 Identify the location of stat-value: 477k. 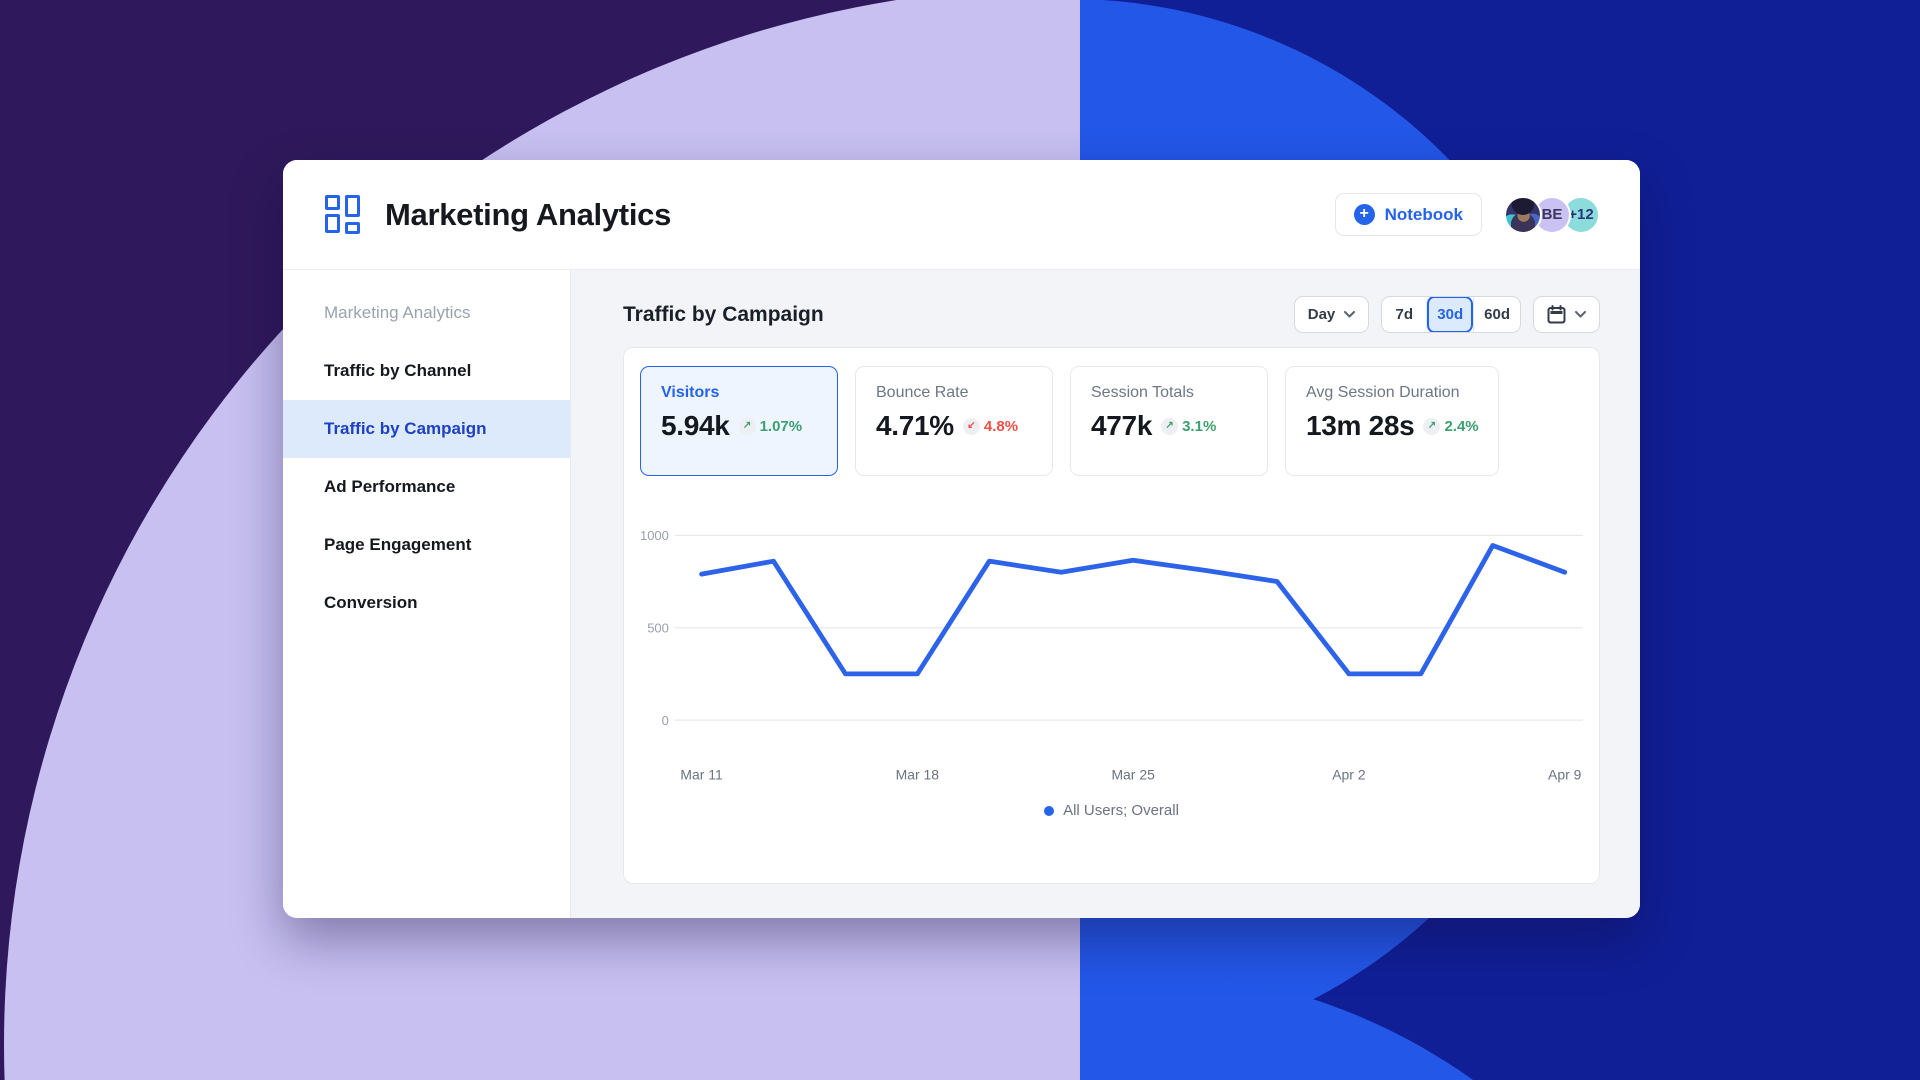
(1122, 425).